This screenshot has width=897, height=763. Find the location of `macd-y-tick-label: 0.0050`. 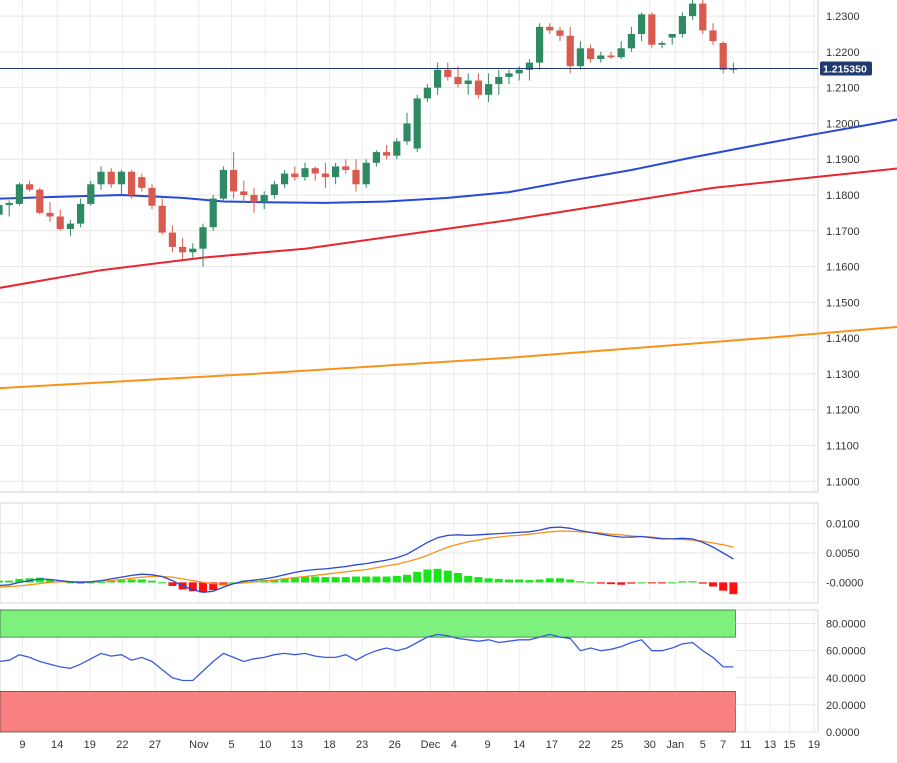

macd-y-tick-label: 0.0050 is located at coordinates (843, 554).